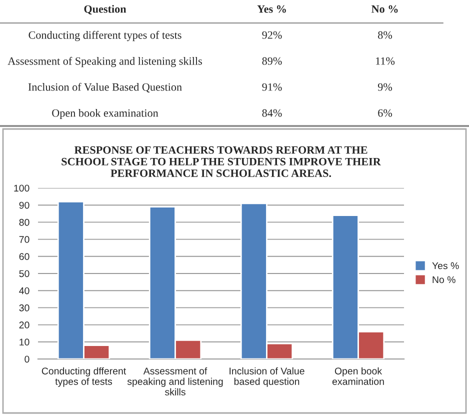  Describe the element at coordinates (84, 377) in the screenshot. I see `x-tick-label: Conducting dfferent types of tests` at that location.